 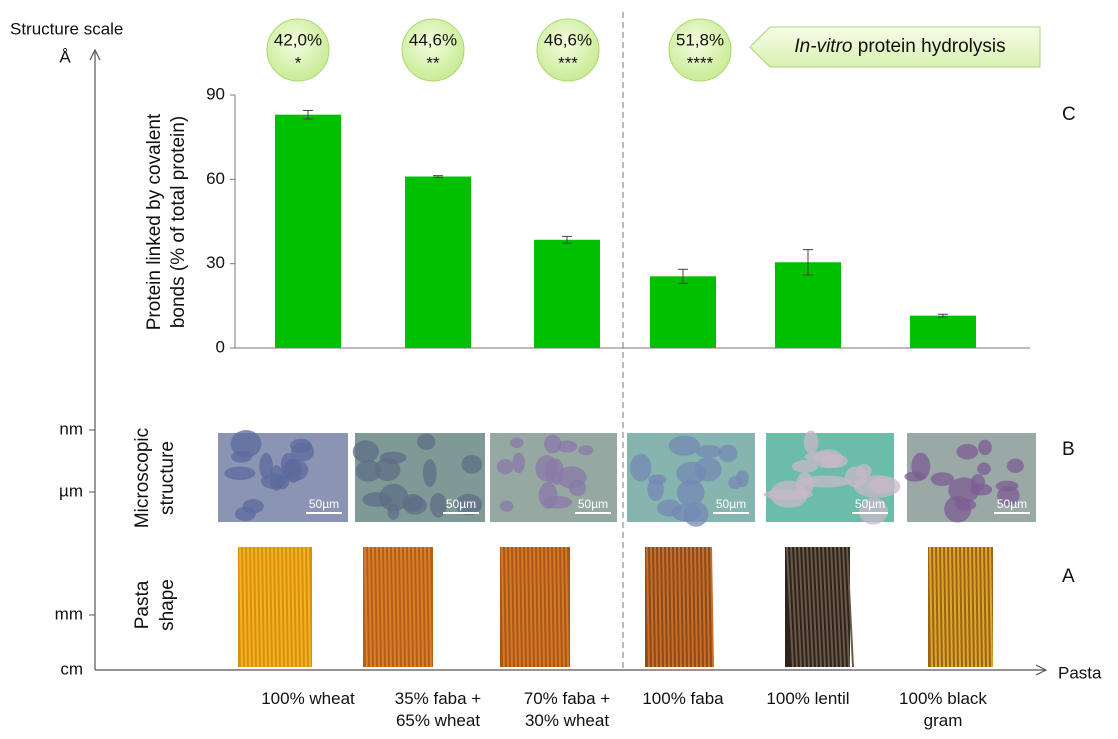 I want to click on x-tick-label: 100% wheat, so click(x=308, y=698).